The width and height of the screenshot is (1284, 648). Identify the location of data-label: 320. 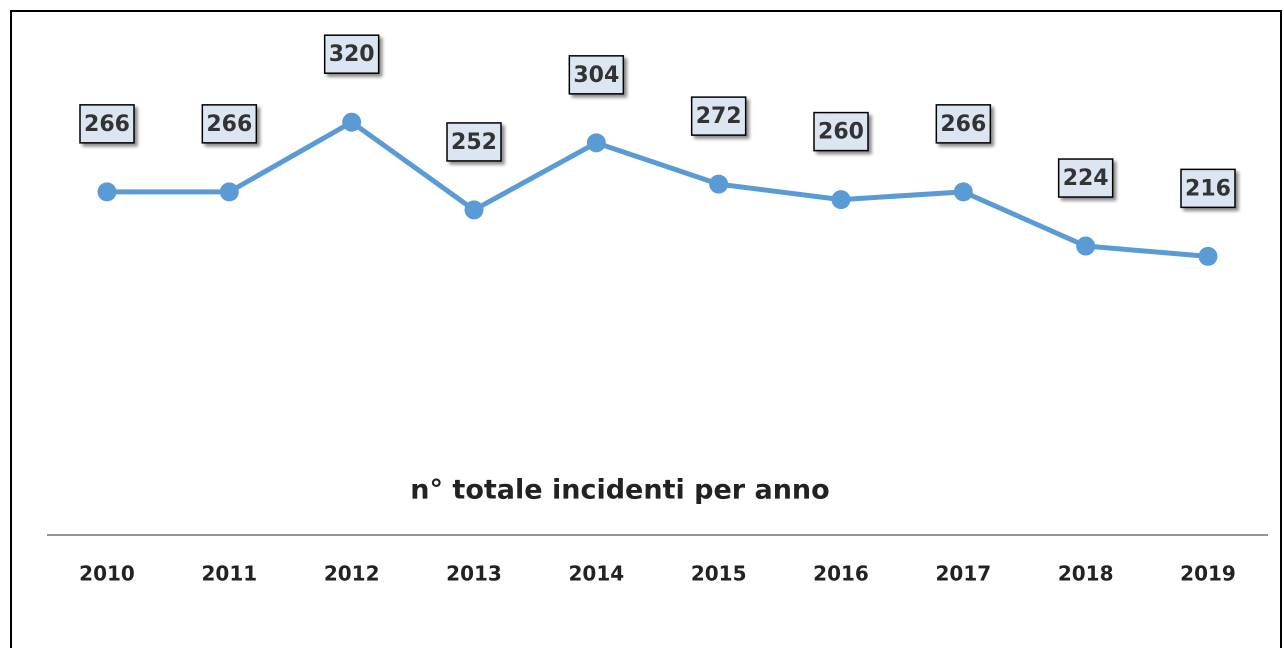
(352, 54).